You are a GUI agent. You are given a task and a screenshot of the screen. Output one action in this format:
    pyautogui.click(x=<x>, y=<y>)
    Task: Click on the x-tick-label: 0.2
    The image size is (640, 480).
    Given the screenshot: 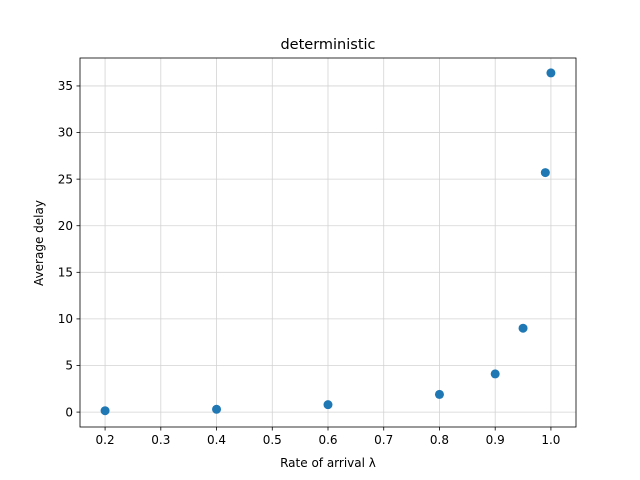 What is the action you would take?
    pyautogui.click(x=105, y=440)
    